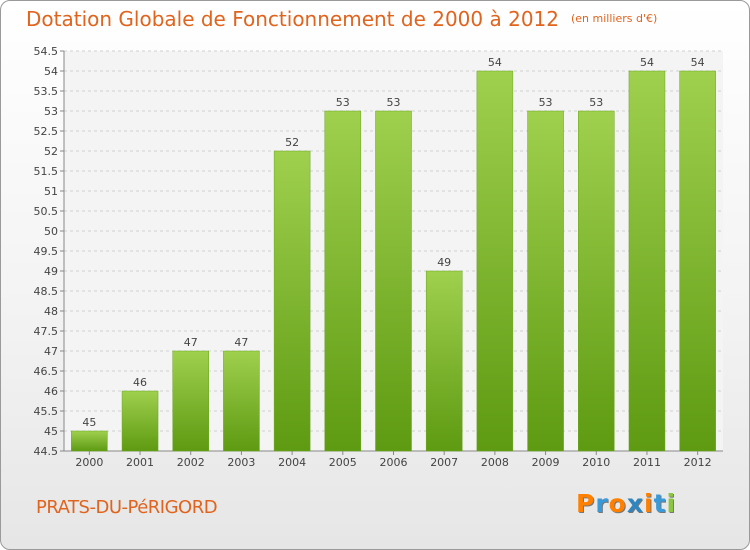 The width and height of the screenshot is (750, 550). What do you see at coordinates (51, 71) in the screenshot?
I see `y-tick-label: 54` at bounding box center [51, 71].